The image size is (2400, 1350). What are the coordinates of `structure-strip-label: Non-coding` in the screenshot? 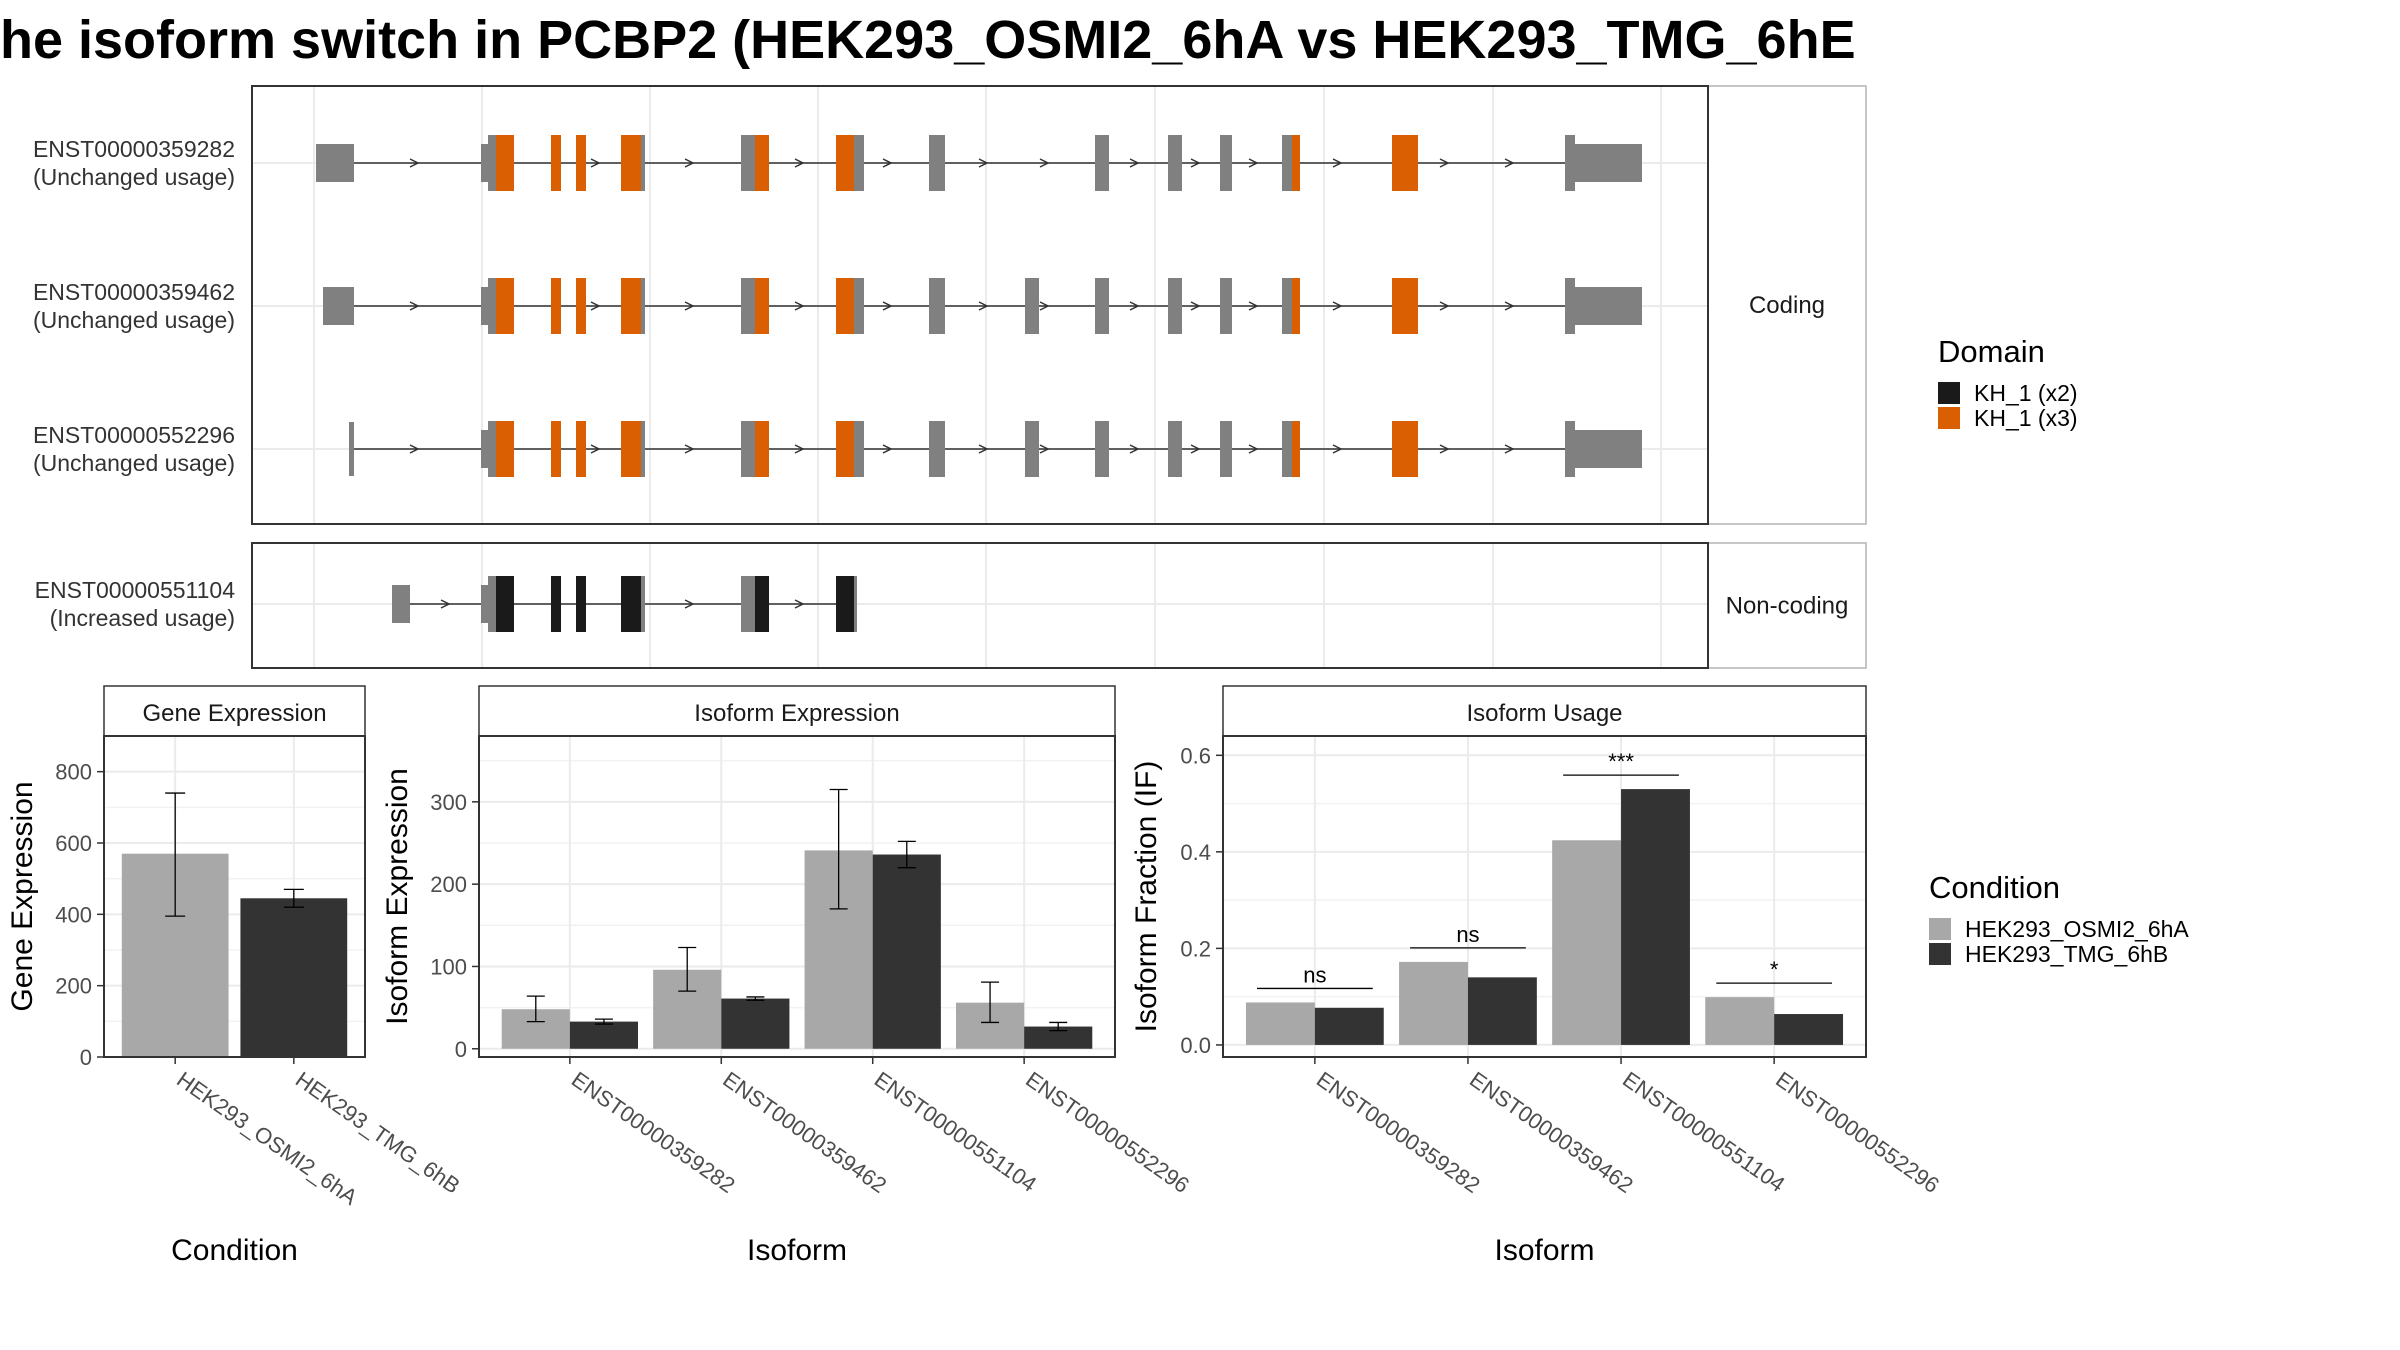 It's located at (1787, 606).